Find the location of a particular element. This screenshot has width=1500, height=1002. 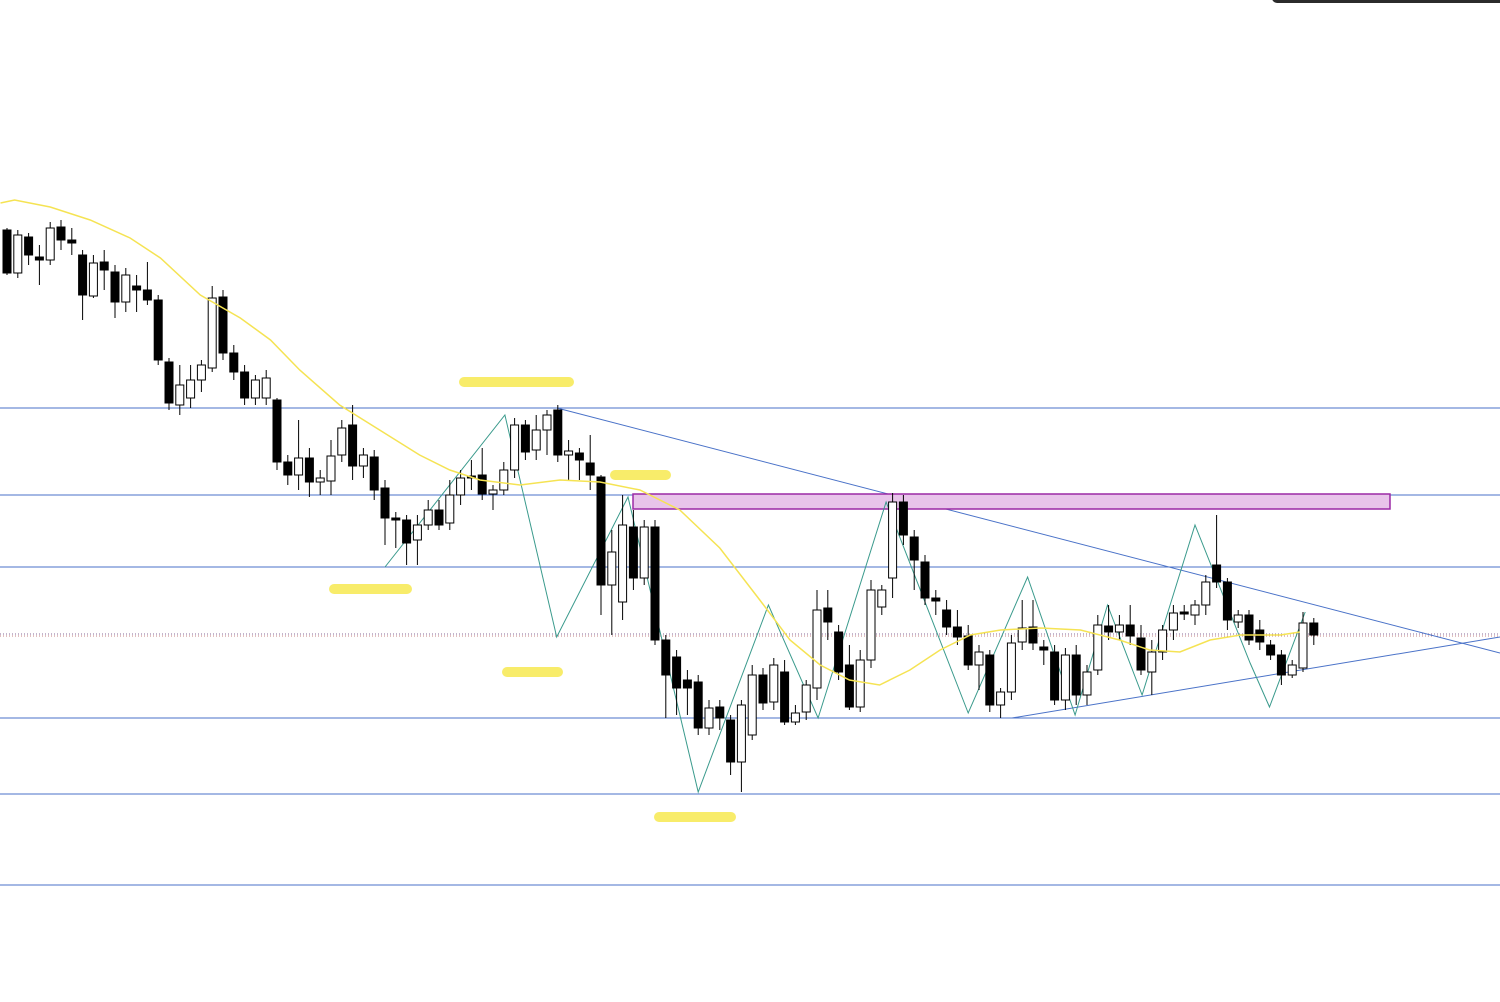

resistance-zone is located at coordinates (1011, 501).